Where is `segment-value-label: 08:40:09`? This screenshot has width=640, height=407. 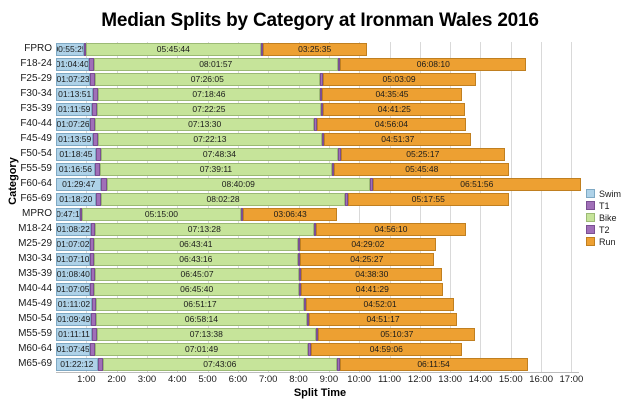 segment-value-label: 08:40:09 is located at coordinates (238, 184).